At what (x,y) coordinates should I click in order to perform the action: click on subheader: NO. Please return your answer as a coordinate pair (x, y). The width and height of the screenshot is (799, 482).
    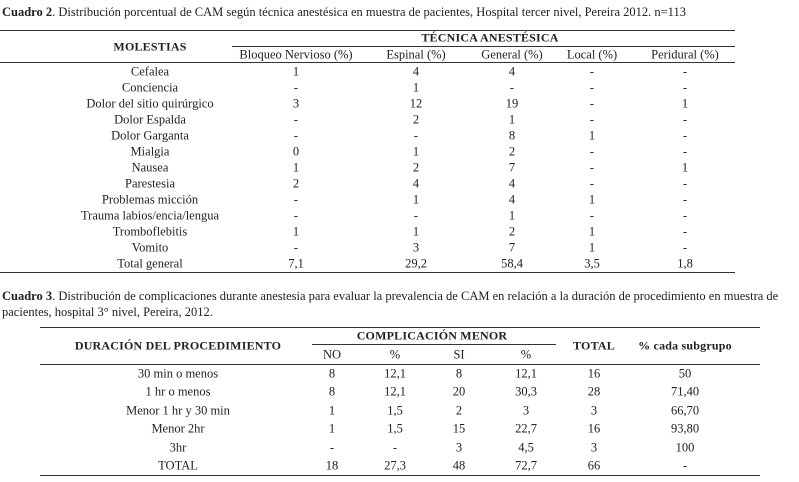
    Looking at the image, I should click on (332, 354).